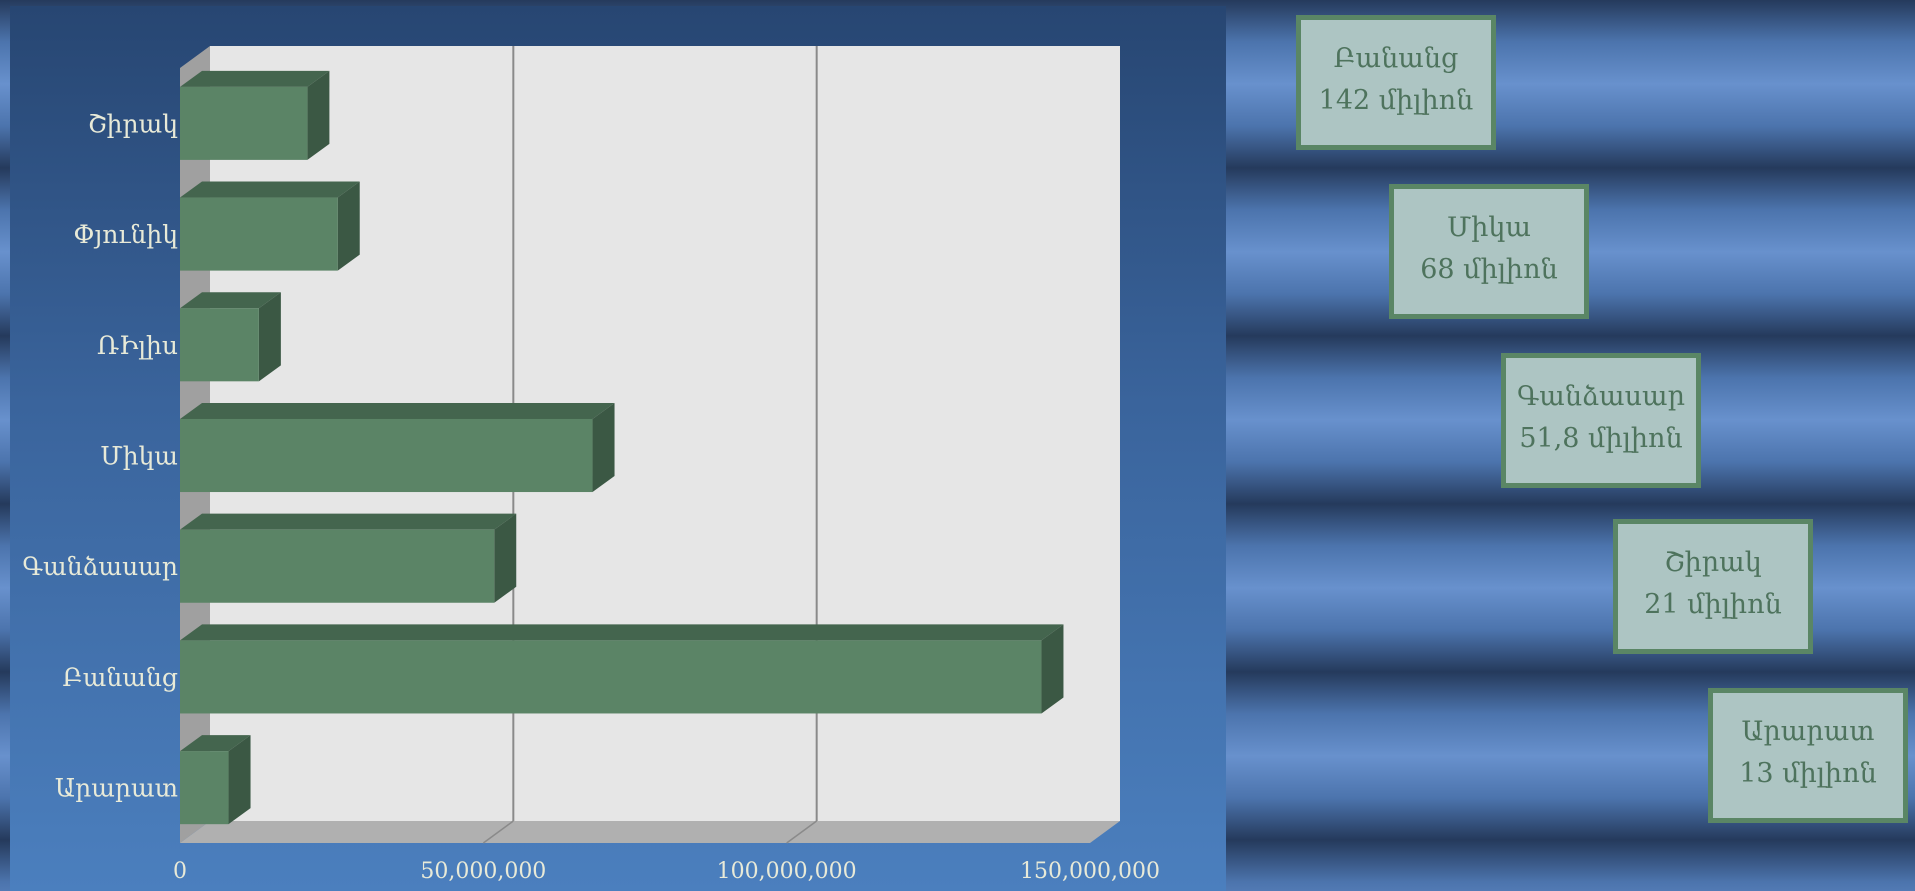  I want to click on callout-bananc: Բանանց 142 միլիոն, so click(1396, 82).